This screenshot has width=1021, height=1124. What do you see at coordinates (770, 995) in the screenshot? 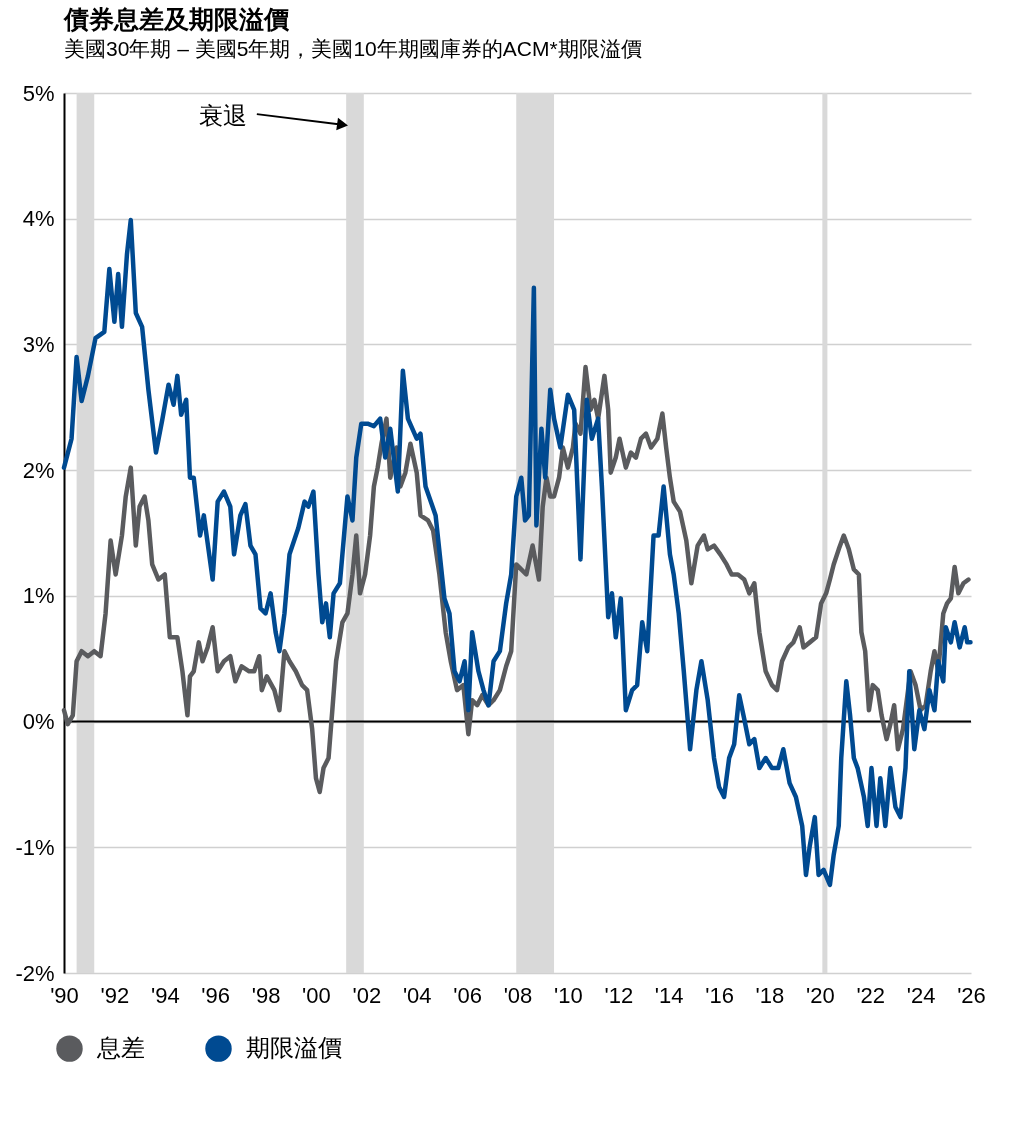
I see `x-tick-label: '18` at bounding box center [770, 995].